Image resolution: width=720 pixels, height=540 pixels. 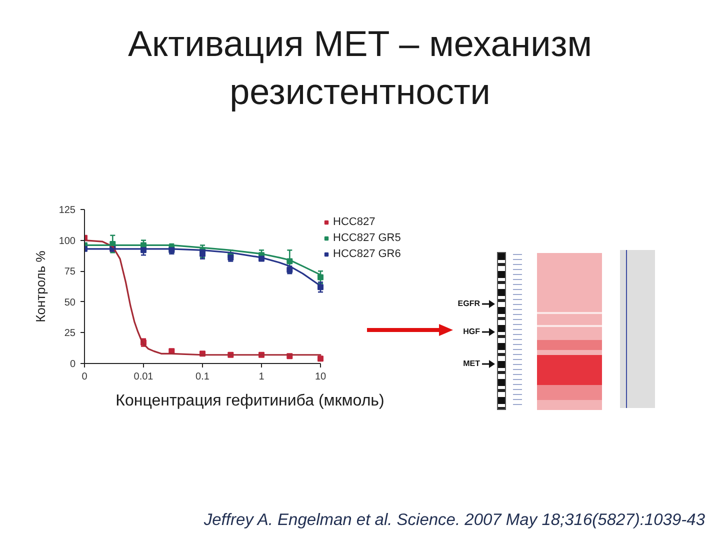 What do you see at coordinates (360, 68) in the screenshot?
I see `chart-title: Активация MET – механизм резистентности` at bounding box center [360, 68].